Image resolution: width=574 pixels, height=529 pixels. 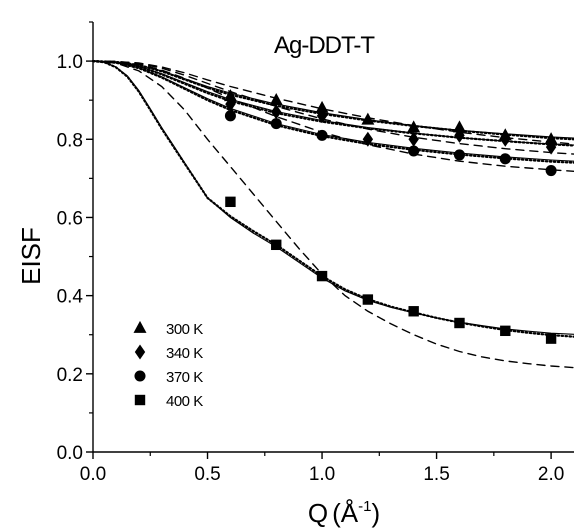 What do you see at coordinates (168, 365) in the screenshot?
I see `legend: 300 K 340 K 370 K 400 K` at bounding box center [168, 365].